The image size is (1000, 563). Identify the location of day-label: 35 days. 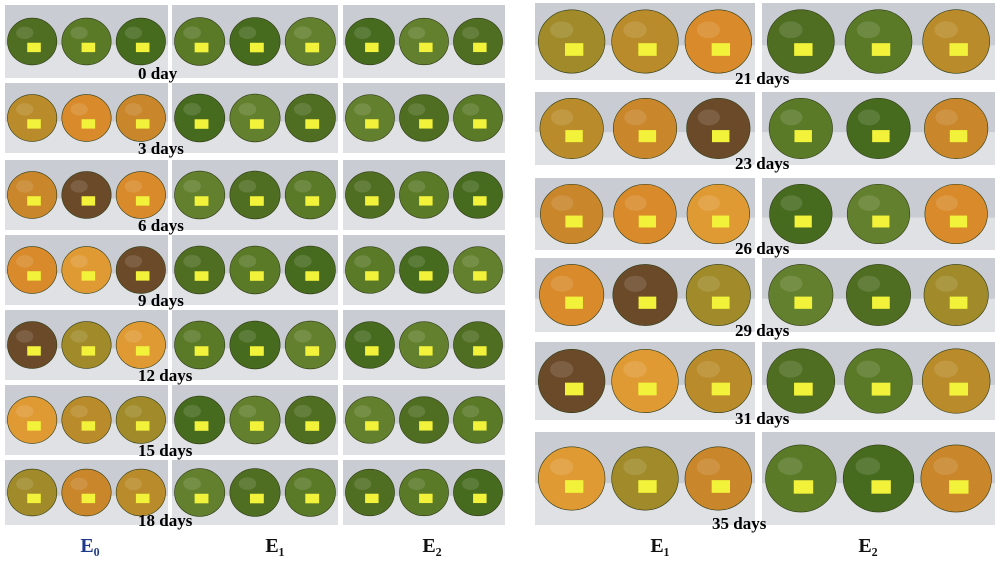
(739, 523).